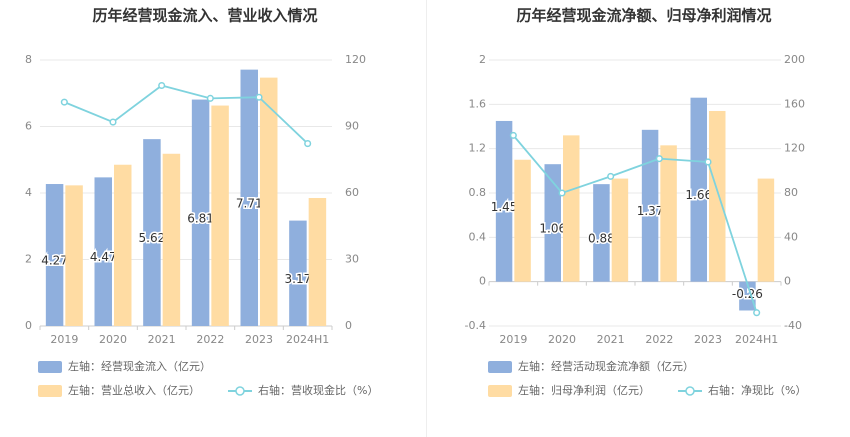 The image size is (850, 437). What do you see at coordinates (139, 366) in the screenshot?
I see `legend-label: 左轴：经营现金流入（亿元）` at bounding box center [139, 366].